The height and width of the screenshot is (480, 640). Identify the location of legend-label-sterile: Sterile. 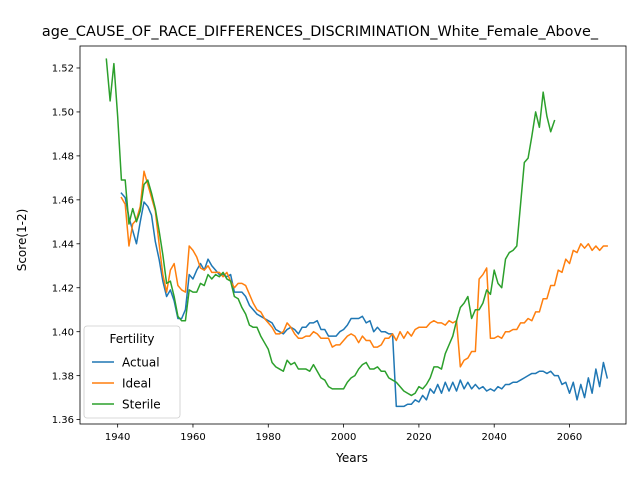
(141, 405).